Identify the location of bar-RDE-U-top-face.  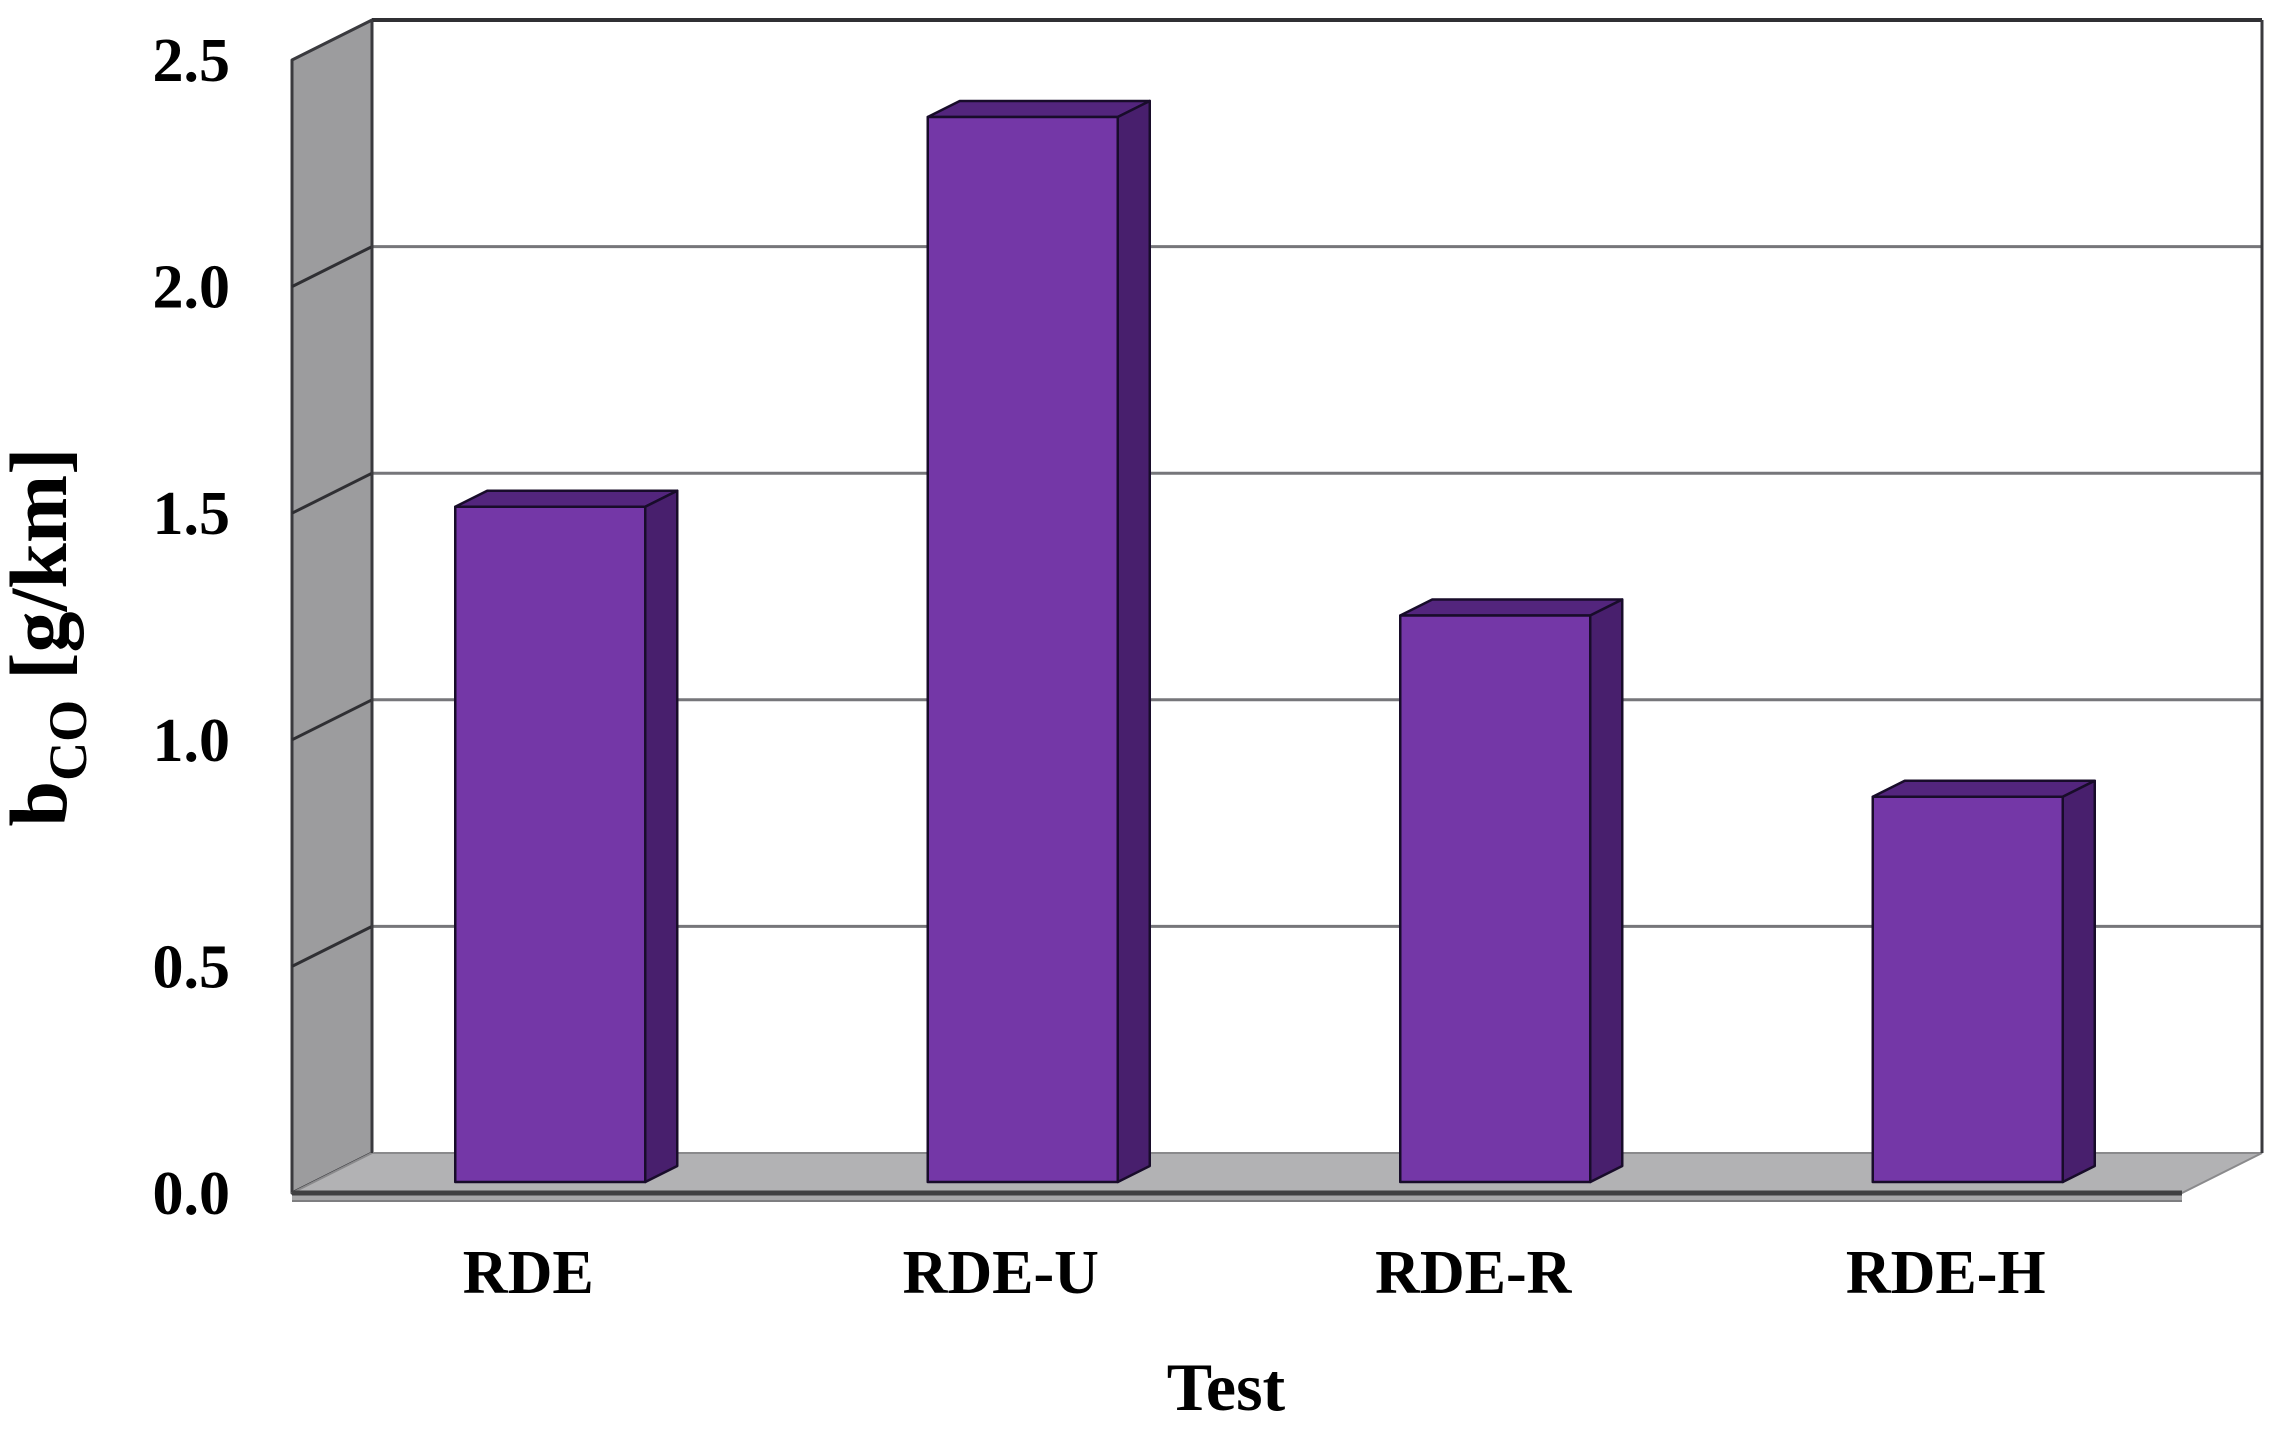
(1038, 109).